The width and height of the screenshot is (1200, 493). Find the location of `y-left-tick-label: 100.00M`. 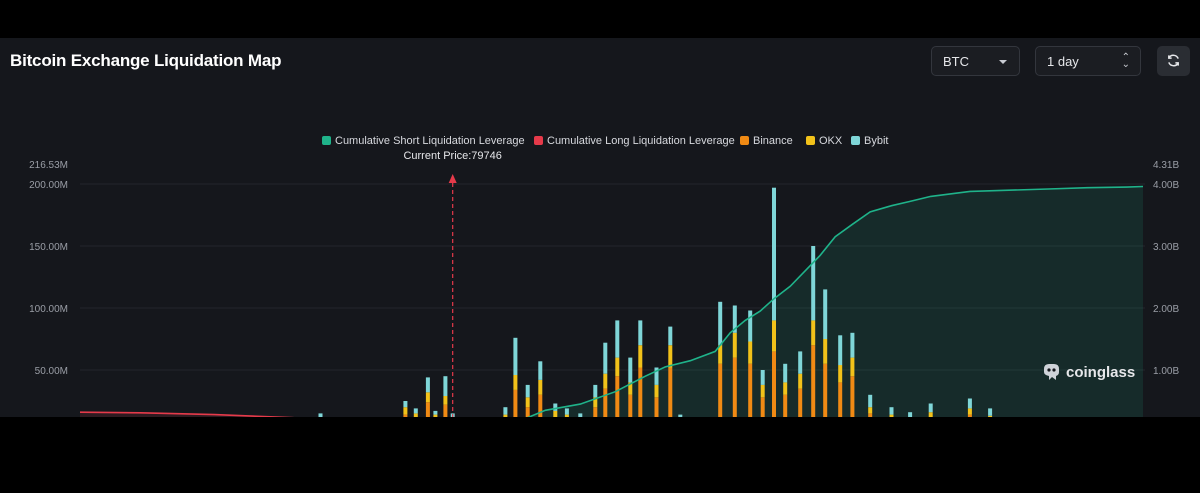

y-left-tick-label: 100.00M is located at coordinates (48, 309).